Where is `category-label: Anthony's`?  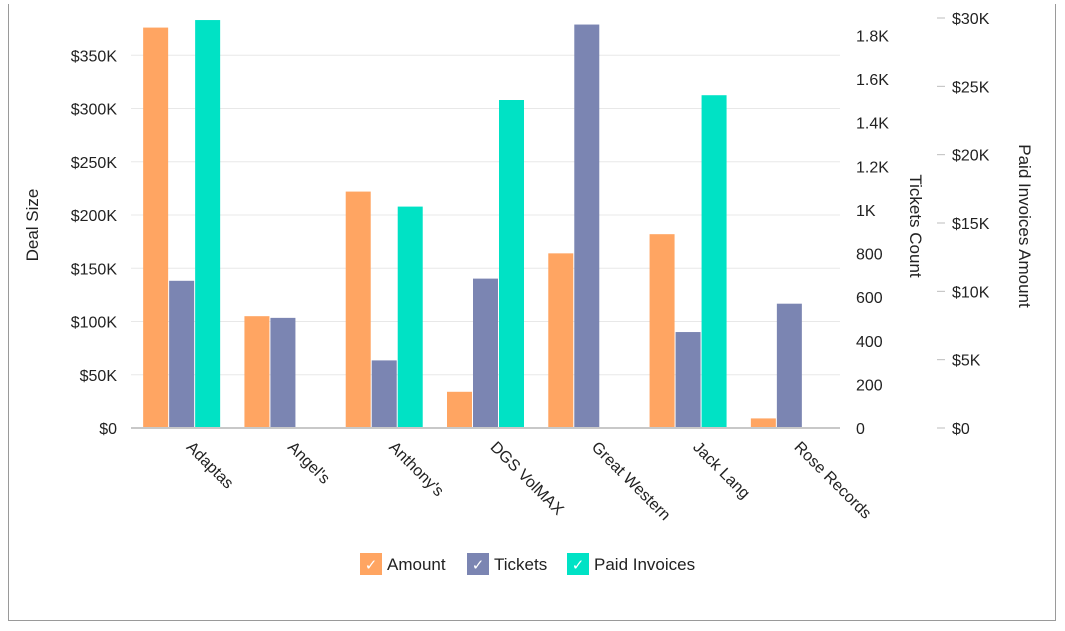
category-label: Anthony's is located at coordinates (415, 469).